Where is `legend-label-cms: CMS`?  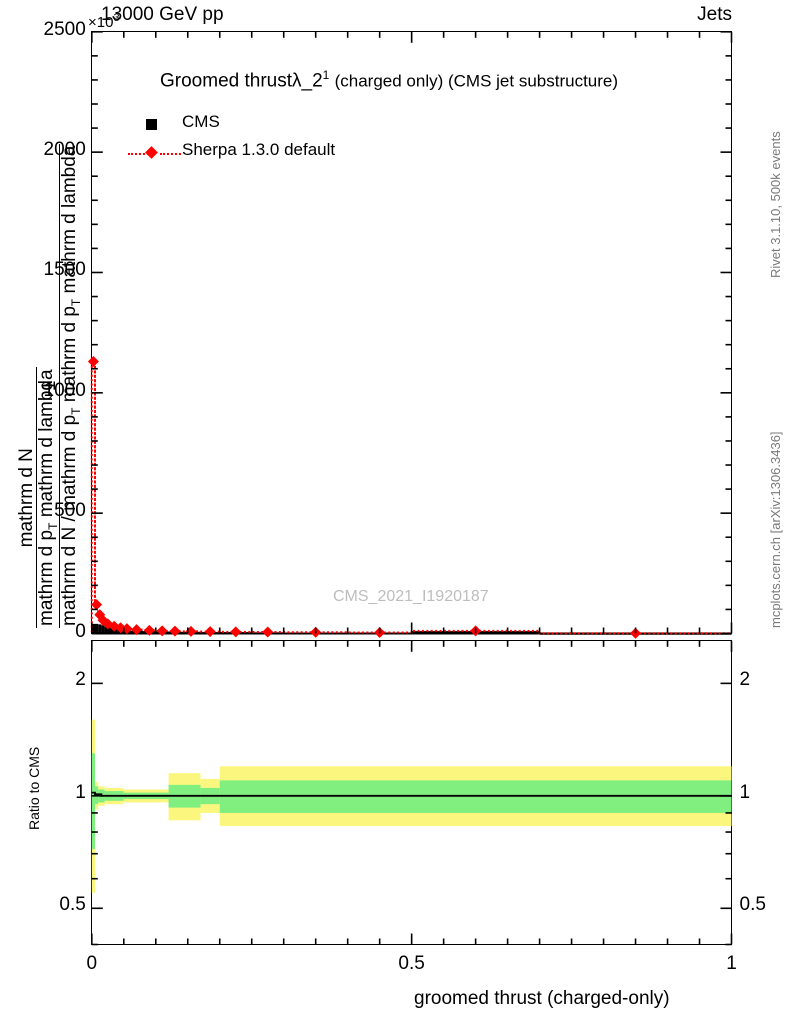 legend-label-cms: CMS is located at coordinates (201, 121).